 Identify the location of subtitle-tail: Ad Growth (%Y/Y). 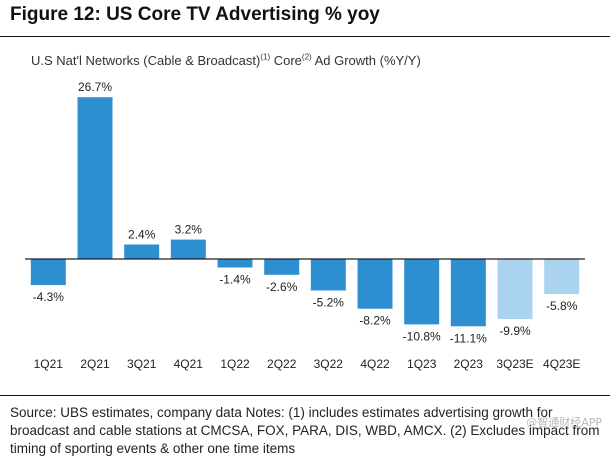
(366, 60).